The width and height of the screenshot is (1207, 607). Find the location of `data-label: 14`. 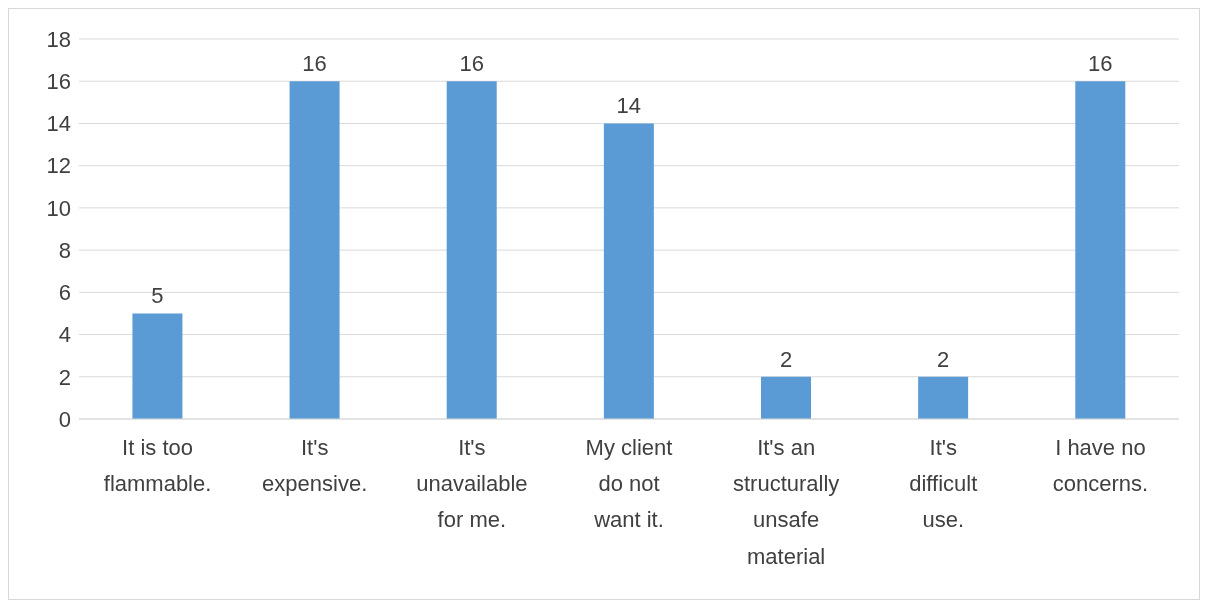

data-label: 14 is located at coordinates (629, 106).